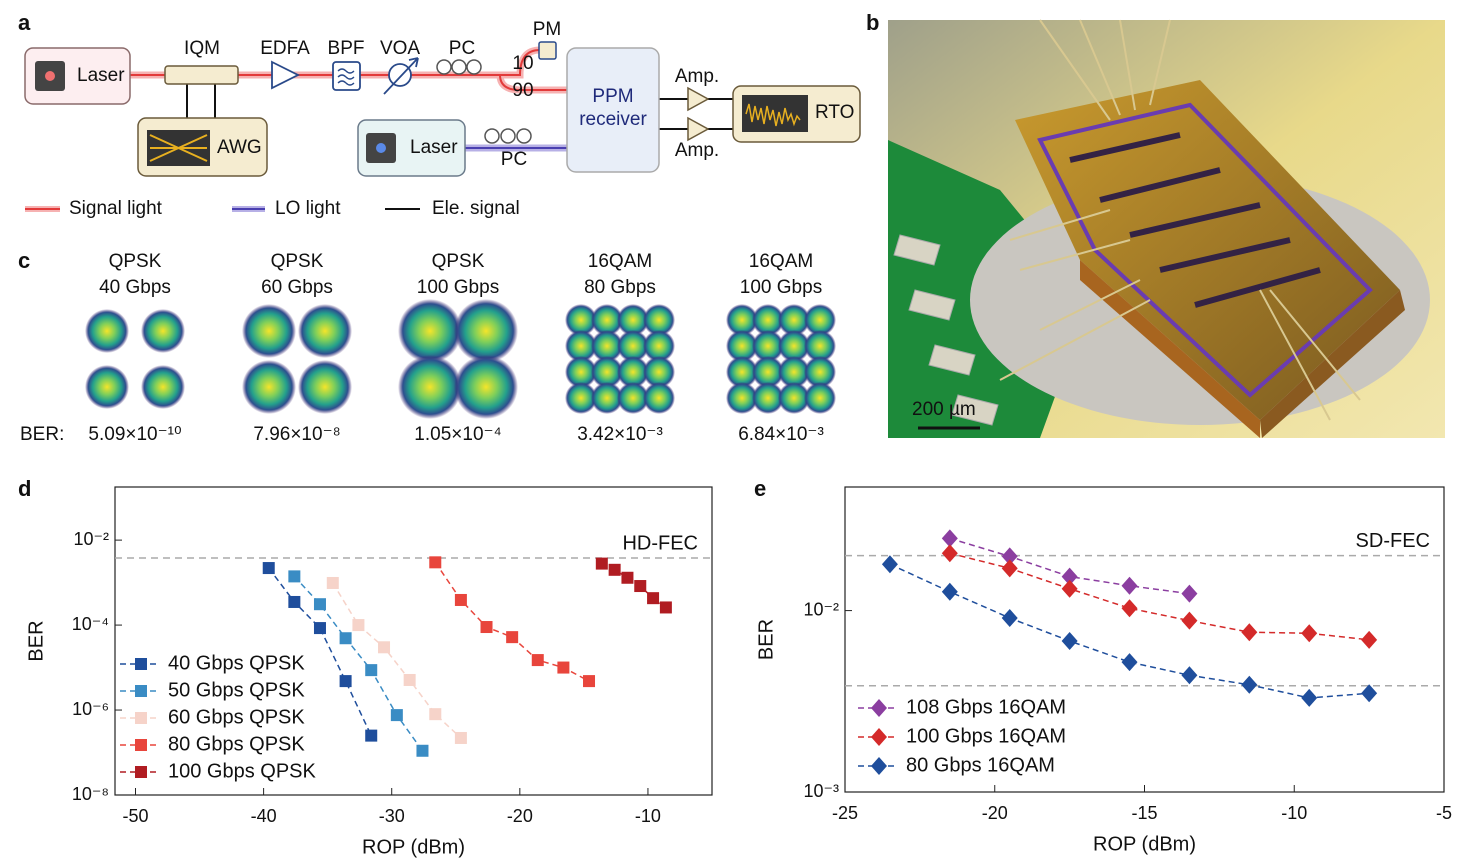  Describe the element at coordinates (24, 260) in the screenshot. I see `panel-label: c` at that location.